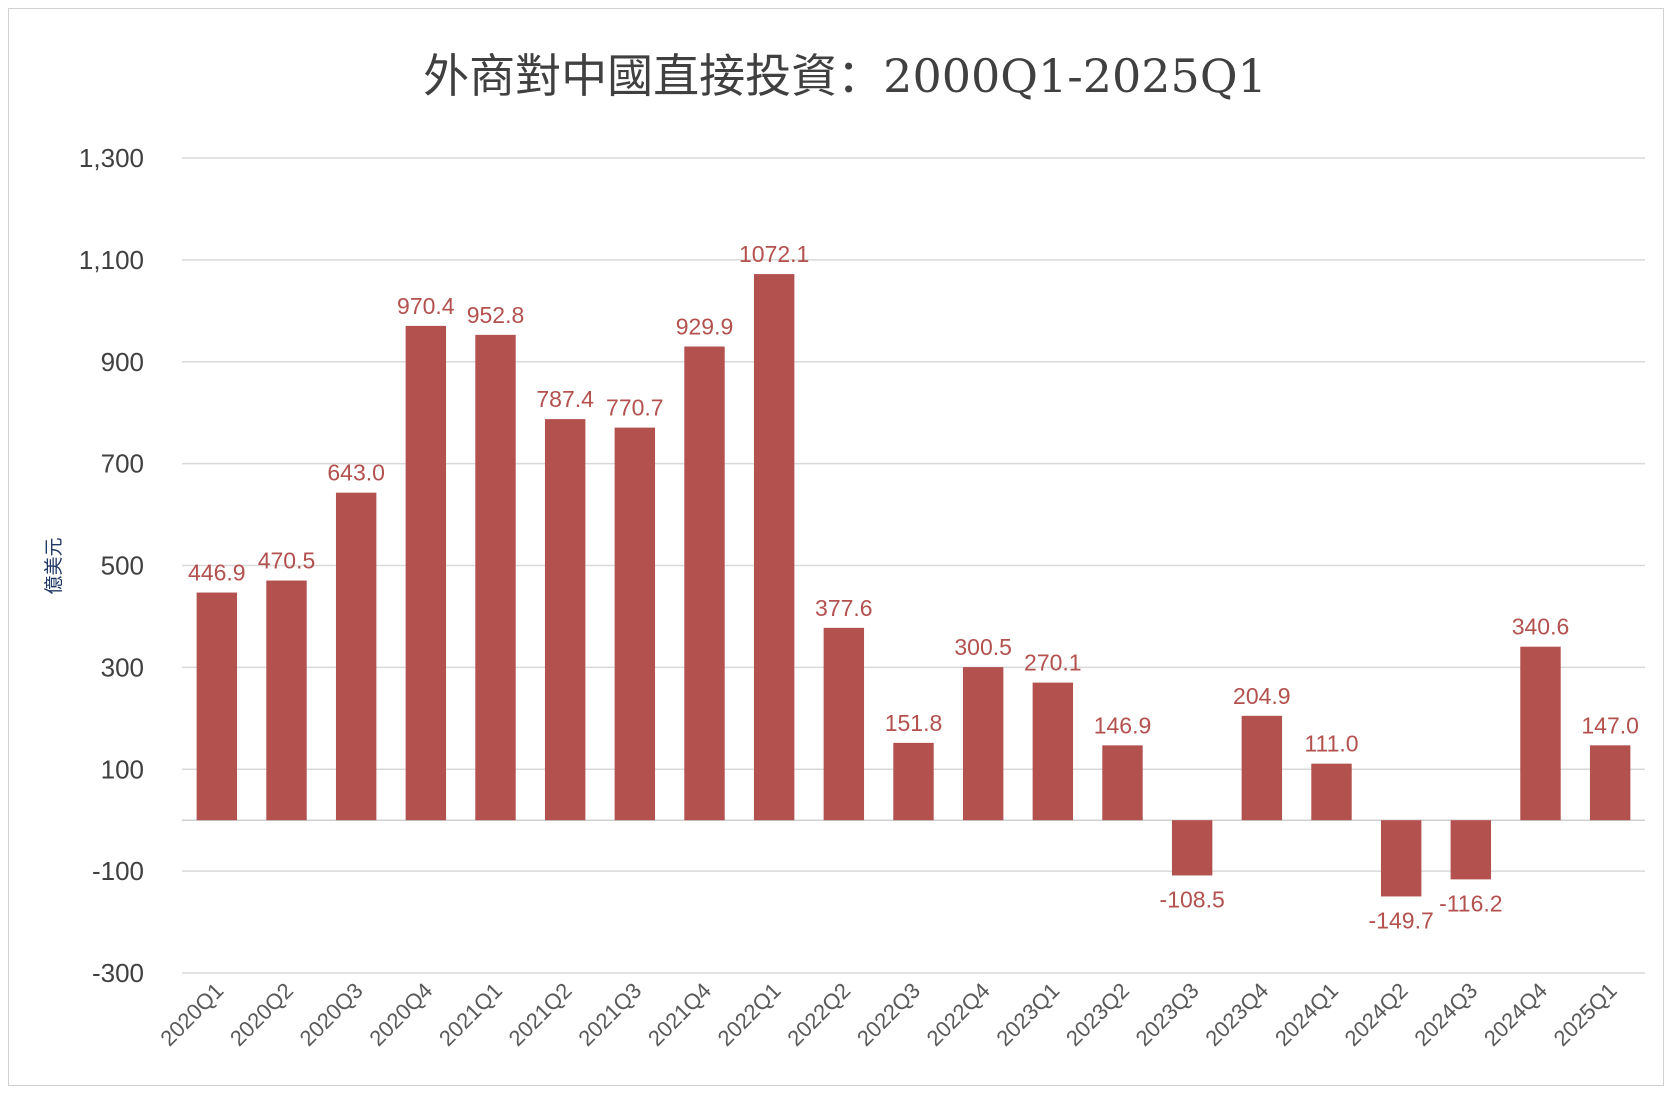 The width and height of the screenshot is (1674, 1096). I want to click on x-tick-label: 2022Q1, so click(749, 1014).